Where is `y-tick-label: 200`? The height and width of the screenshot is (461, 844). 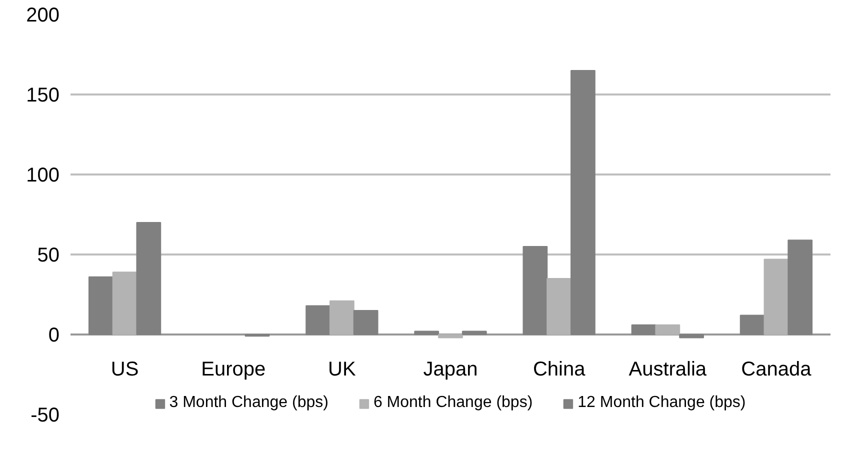
y-tick-label: 200 is located at coordinates (43, 15).